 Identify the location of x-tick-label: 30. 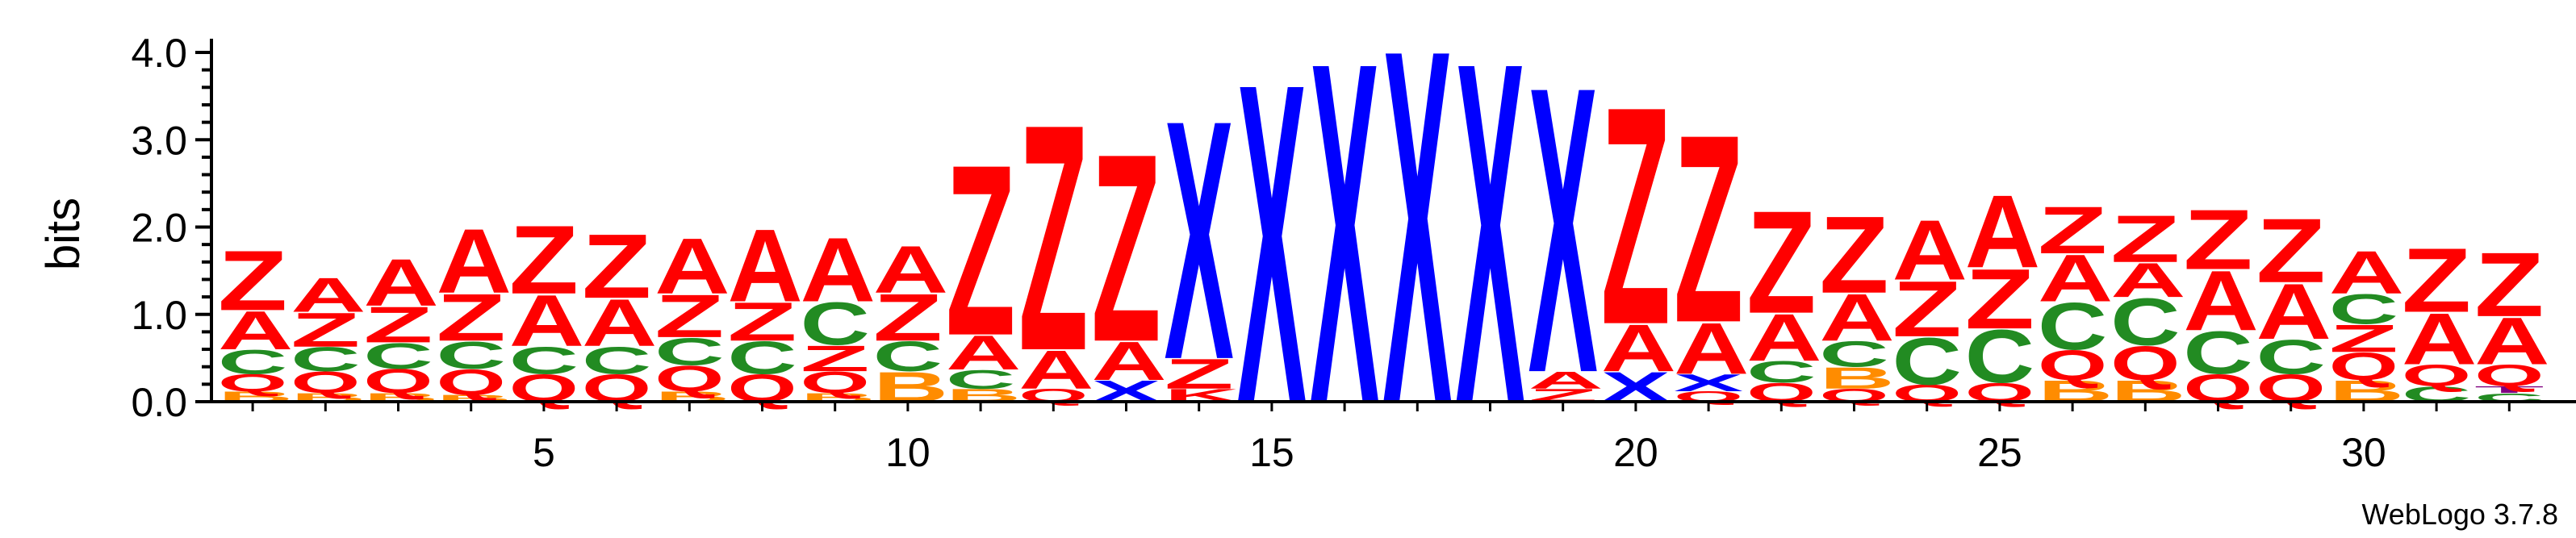
(2363, 453).